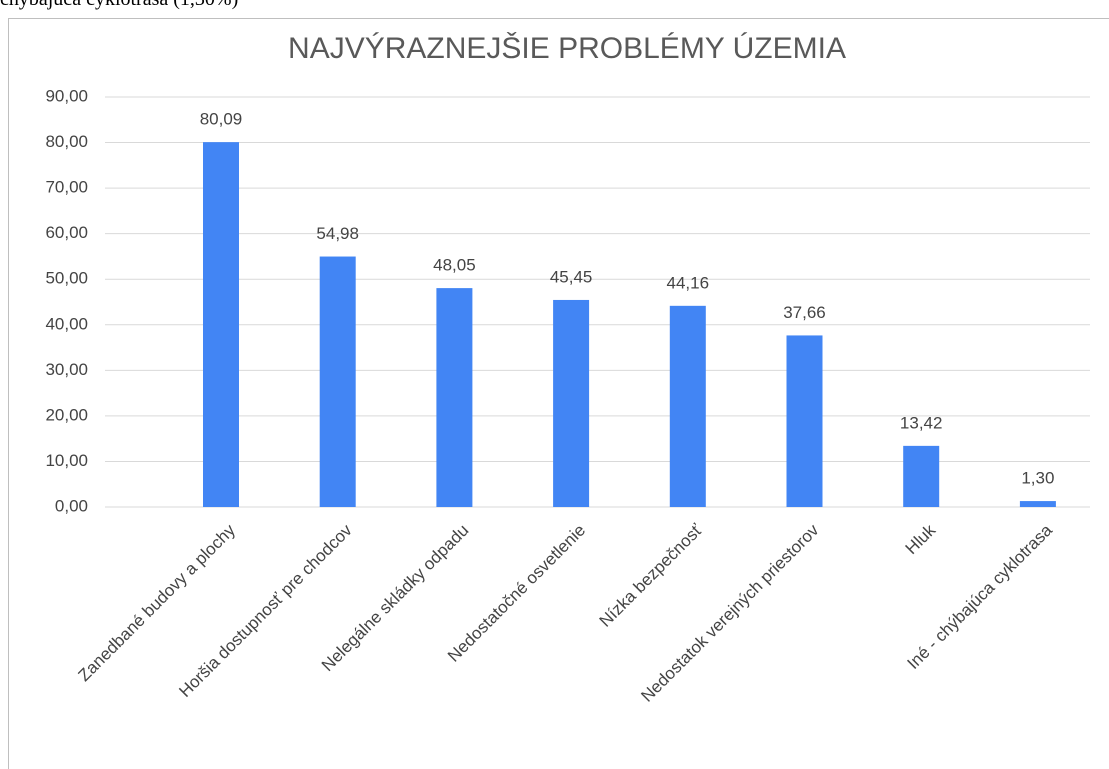  I want to click on y-tick-label: 90,00, so click(66, 95).